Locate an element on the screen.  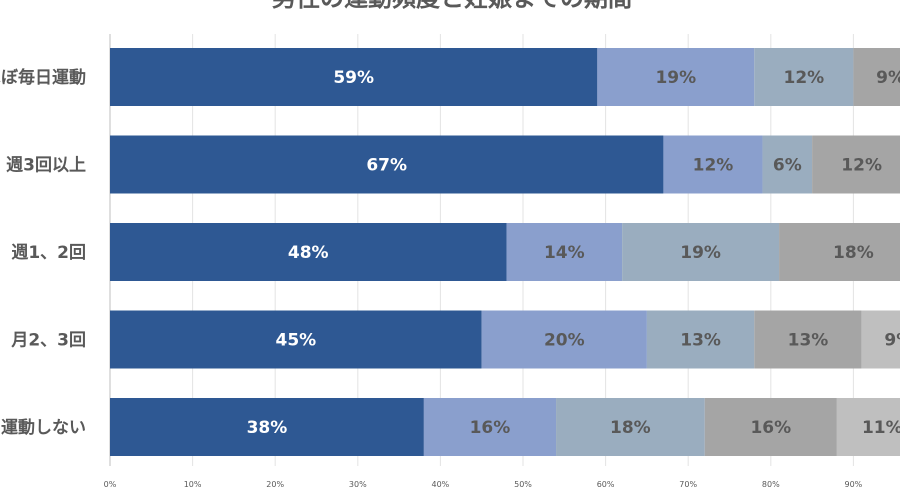
chart-title: 男性の運動頻度と妊娠までの期間 is located at coordinates (452, 6).